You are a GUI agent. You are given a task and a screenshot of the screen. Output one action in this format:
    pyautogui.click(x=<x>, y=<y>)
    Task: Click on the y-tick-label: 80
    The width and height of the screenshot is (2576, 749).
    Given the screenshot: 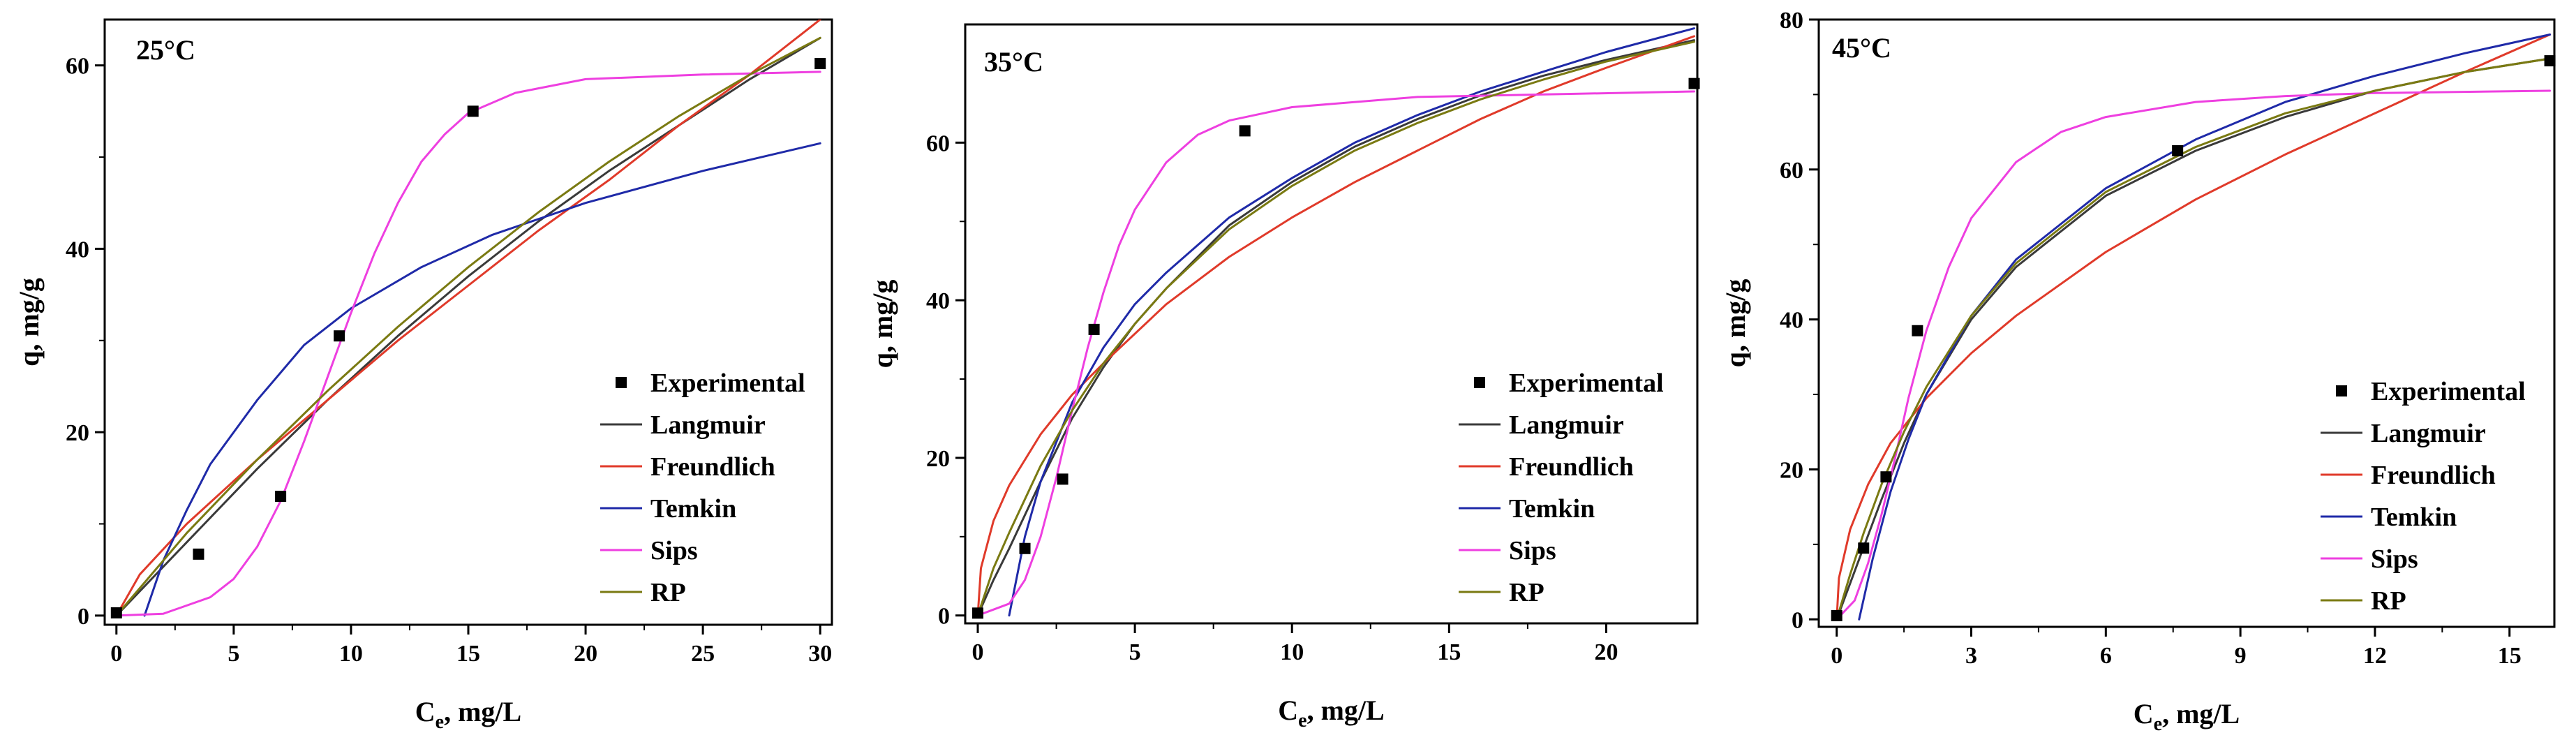 What is the action you would take?
    pyautogui.click(x=1792, y=21)
    